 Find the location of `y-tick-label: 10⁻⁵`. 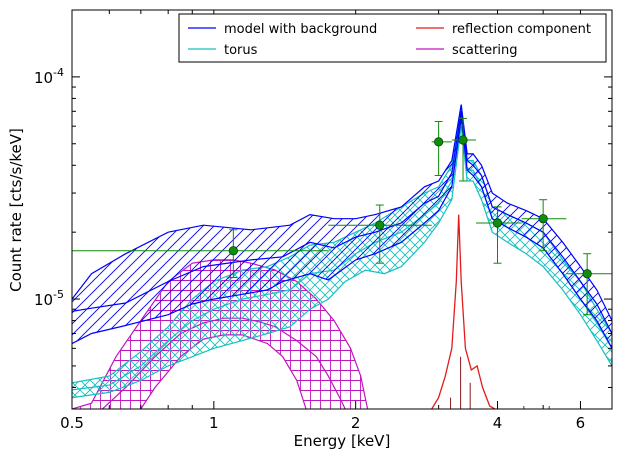

y-tick-label: 10⁻⁵ is located at coordinates (49, 298).